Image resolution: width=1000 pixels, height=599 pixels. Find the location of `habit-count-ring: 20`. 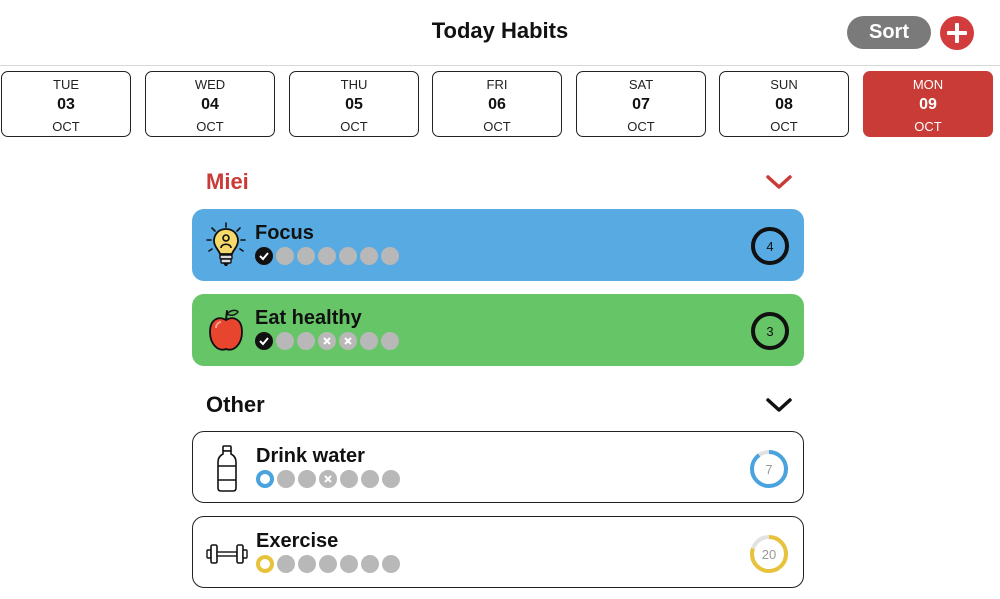

habit-count-ring: 20 is located at coordinates (769, 554).